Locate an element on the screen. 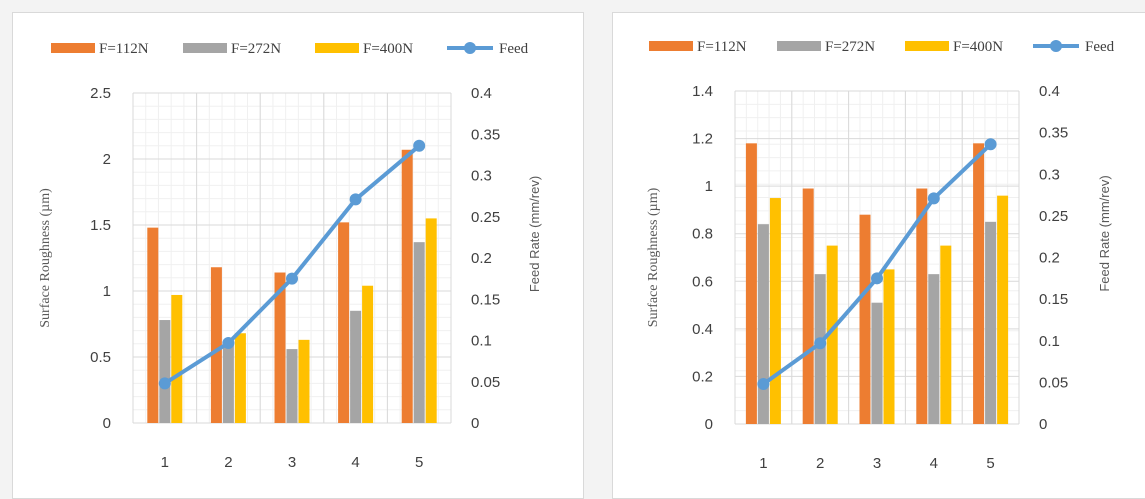 The height and width of the screenshot is (499, 1145). y-tick-label: 2 is located at coordinates (107, 159).